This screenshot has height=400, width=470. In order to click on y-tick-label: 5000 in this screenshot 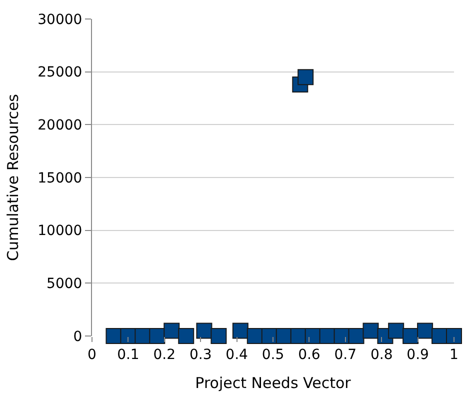, I will do `click(64, 284)`.